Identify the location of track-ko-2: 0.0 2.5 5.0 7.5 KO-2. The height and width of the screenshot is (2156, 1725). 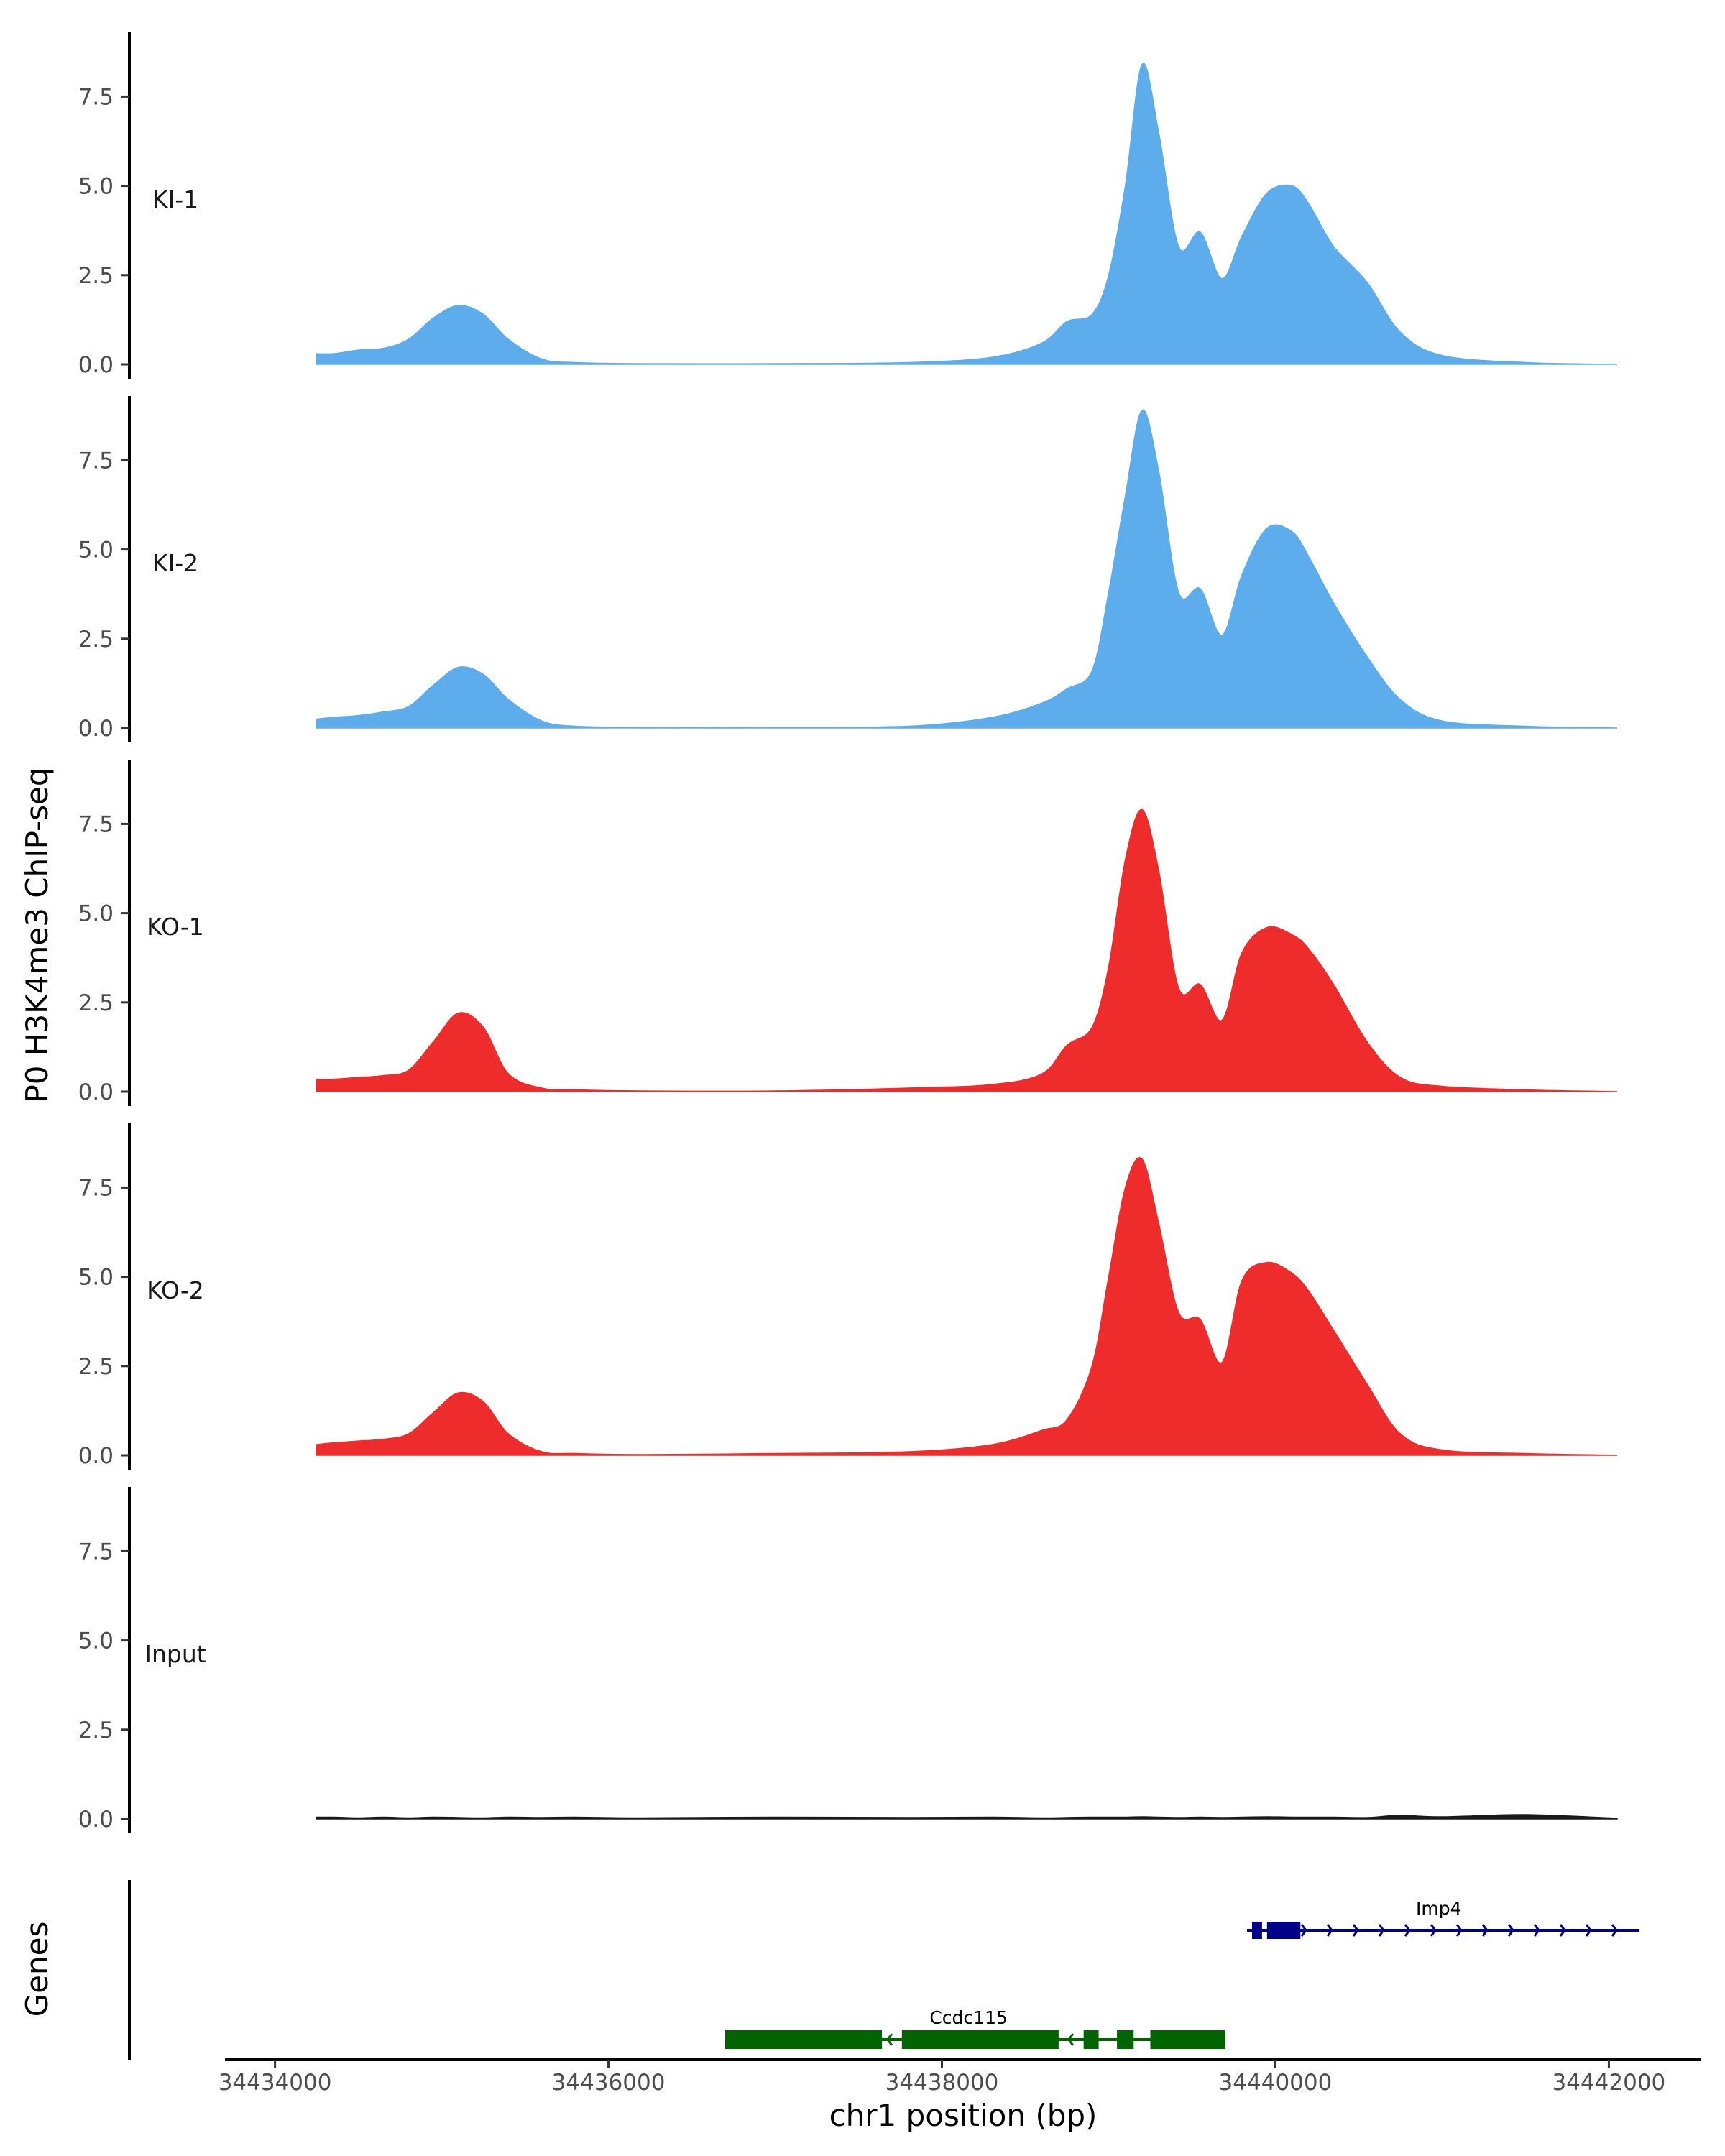
(848, 1296).